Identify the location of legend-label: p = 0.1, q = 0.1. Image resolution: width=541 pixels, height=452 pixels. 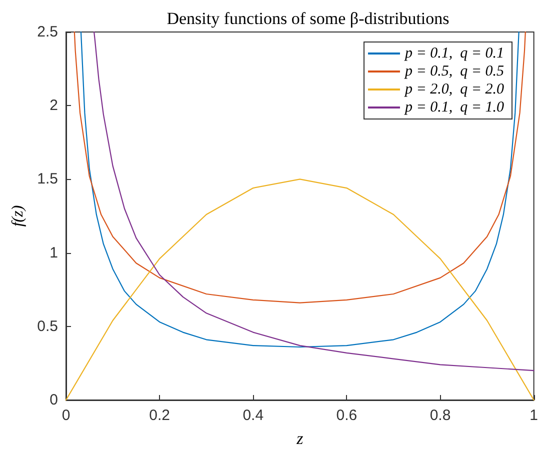
(454, 54).